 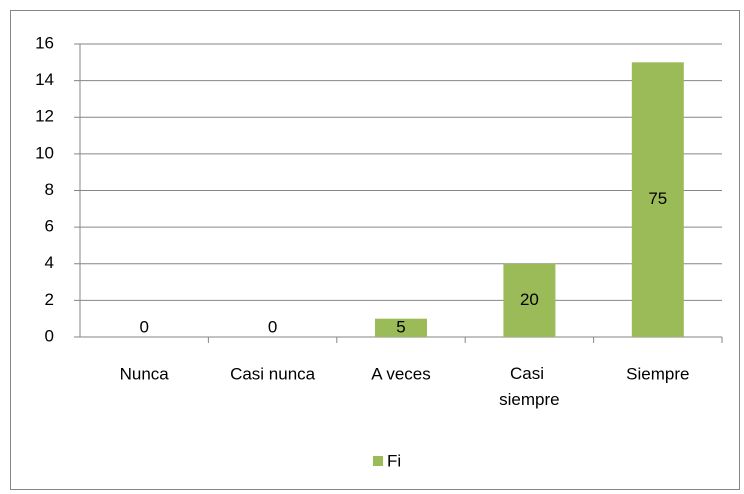 What do you see at coordinates (49, 335) in the screenshot?
I see `y-tick-label: 0` at bounding box center [49, 335].